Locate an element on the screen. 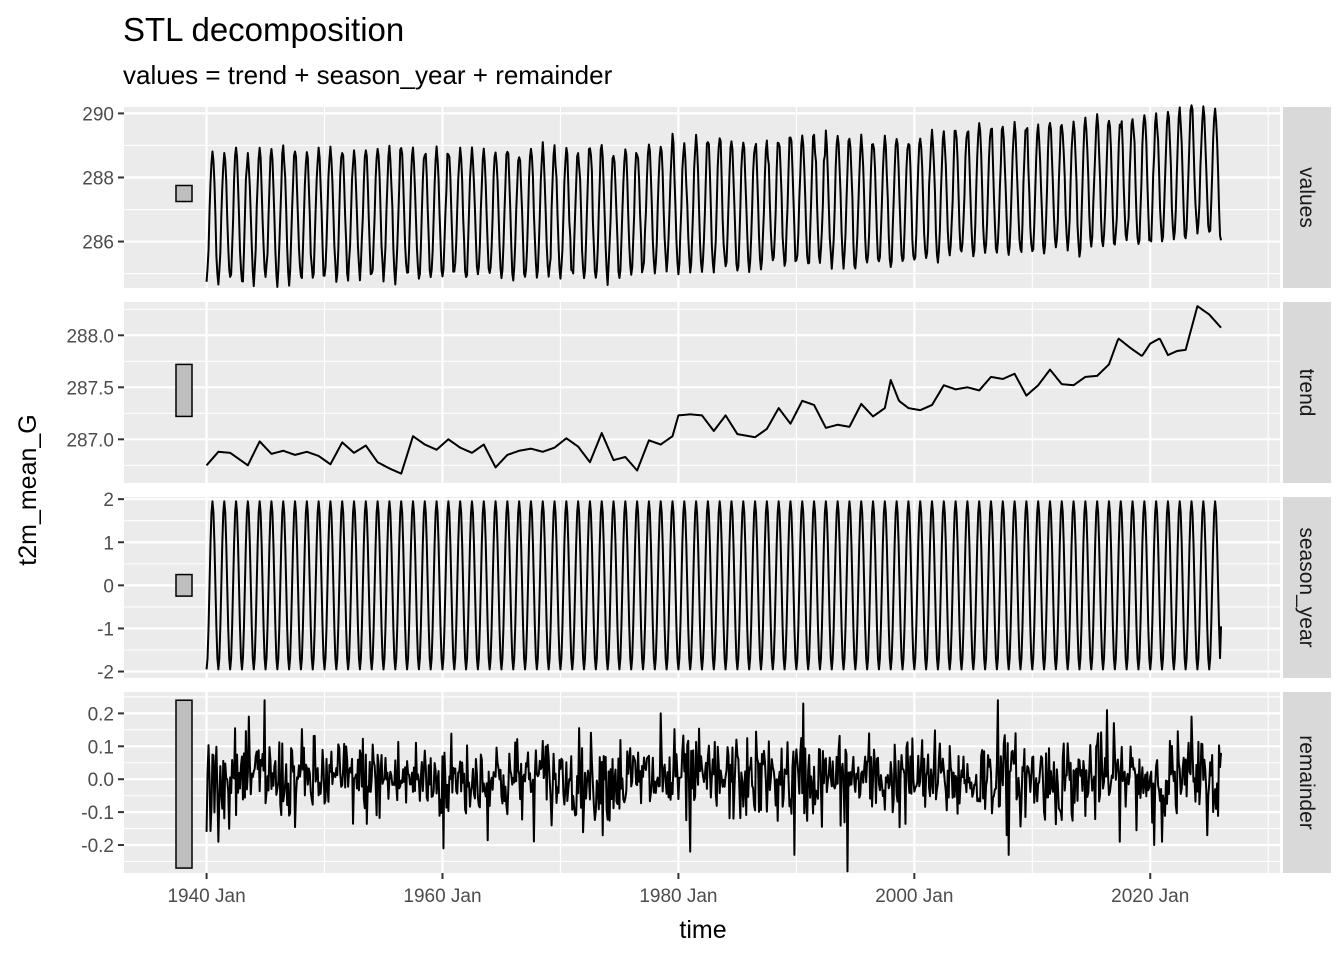 The height and width of the screenshot is (960, 1344). y-tick-label: 287.0 is located at coordinates (90, 440).